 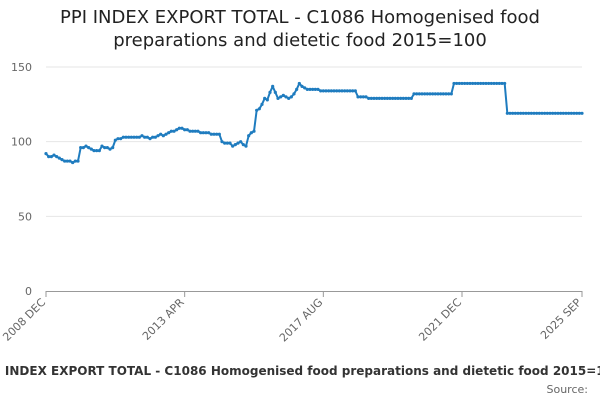 I want to click on y-tick-label: 150, so click(x=21, y=67).